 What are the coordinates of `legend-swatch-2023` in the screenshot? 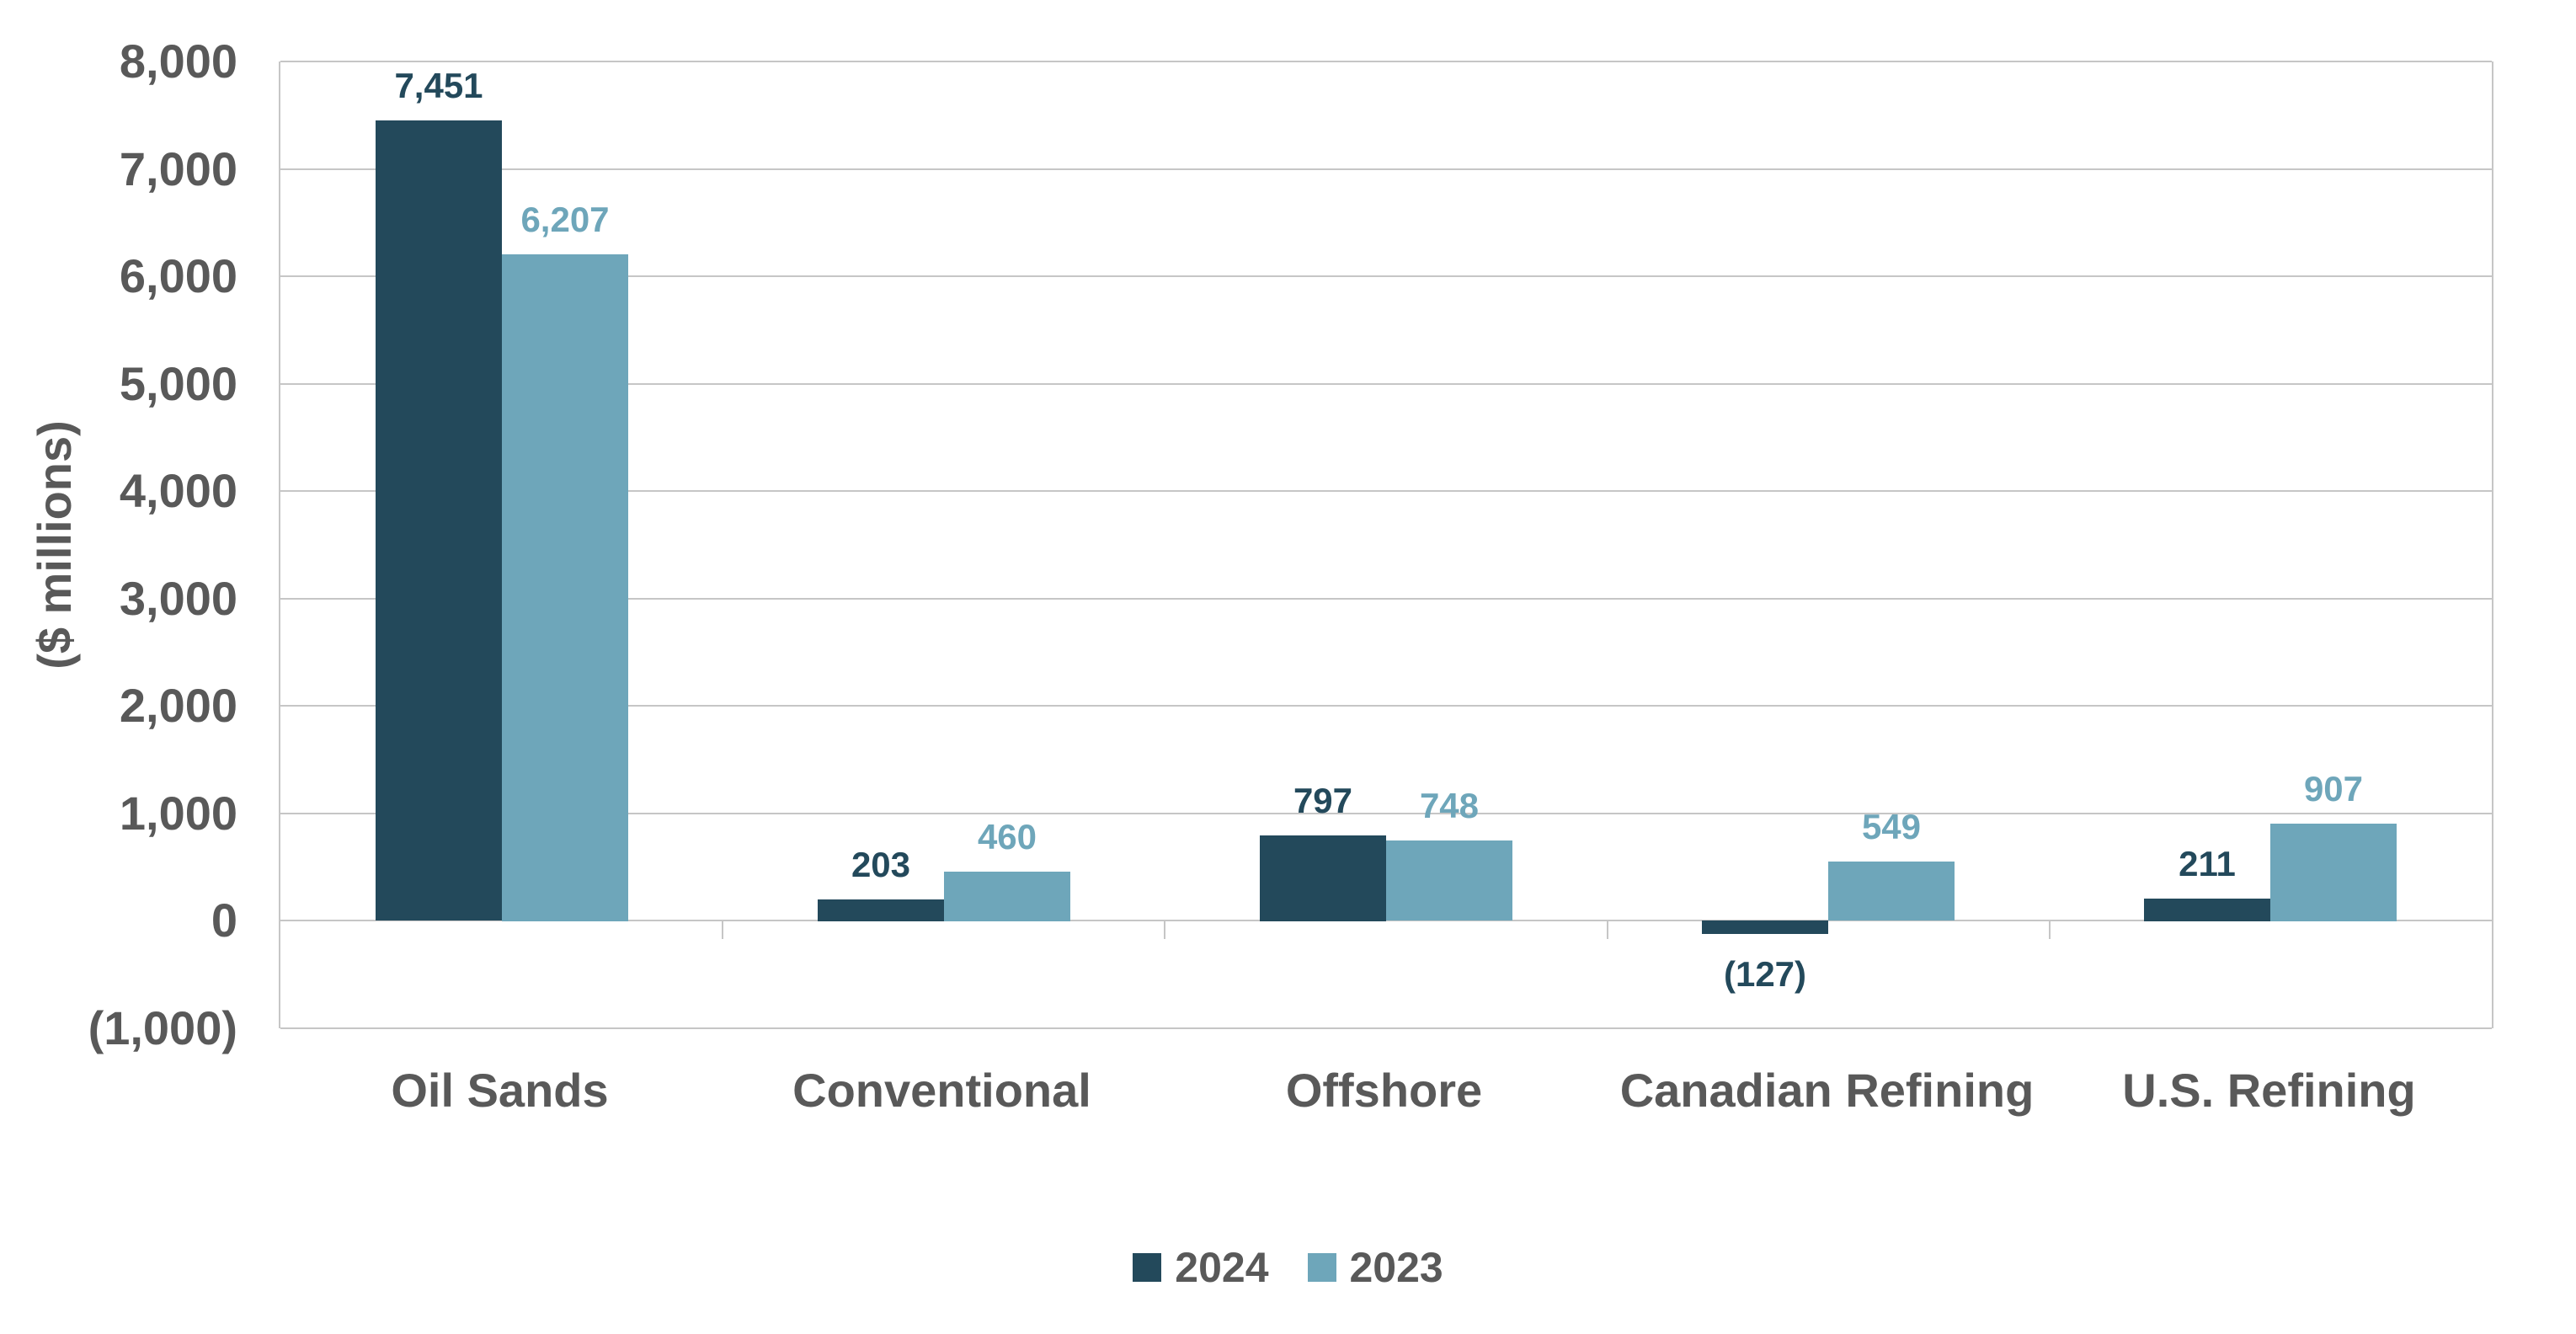 It's located at (1321, 1267).